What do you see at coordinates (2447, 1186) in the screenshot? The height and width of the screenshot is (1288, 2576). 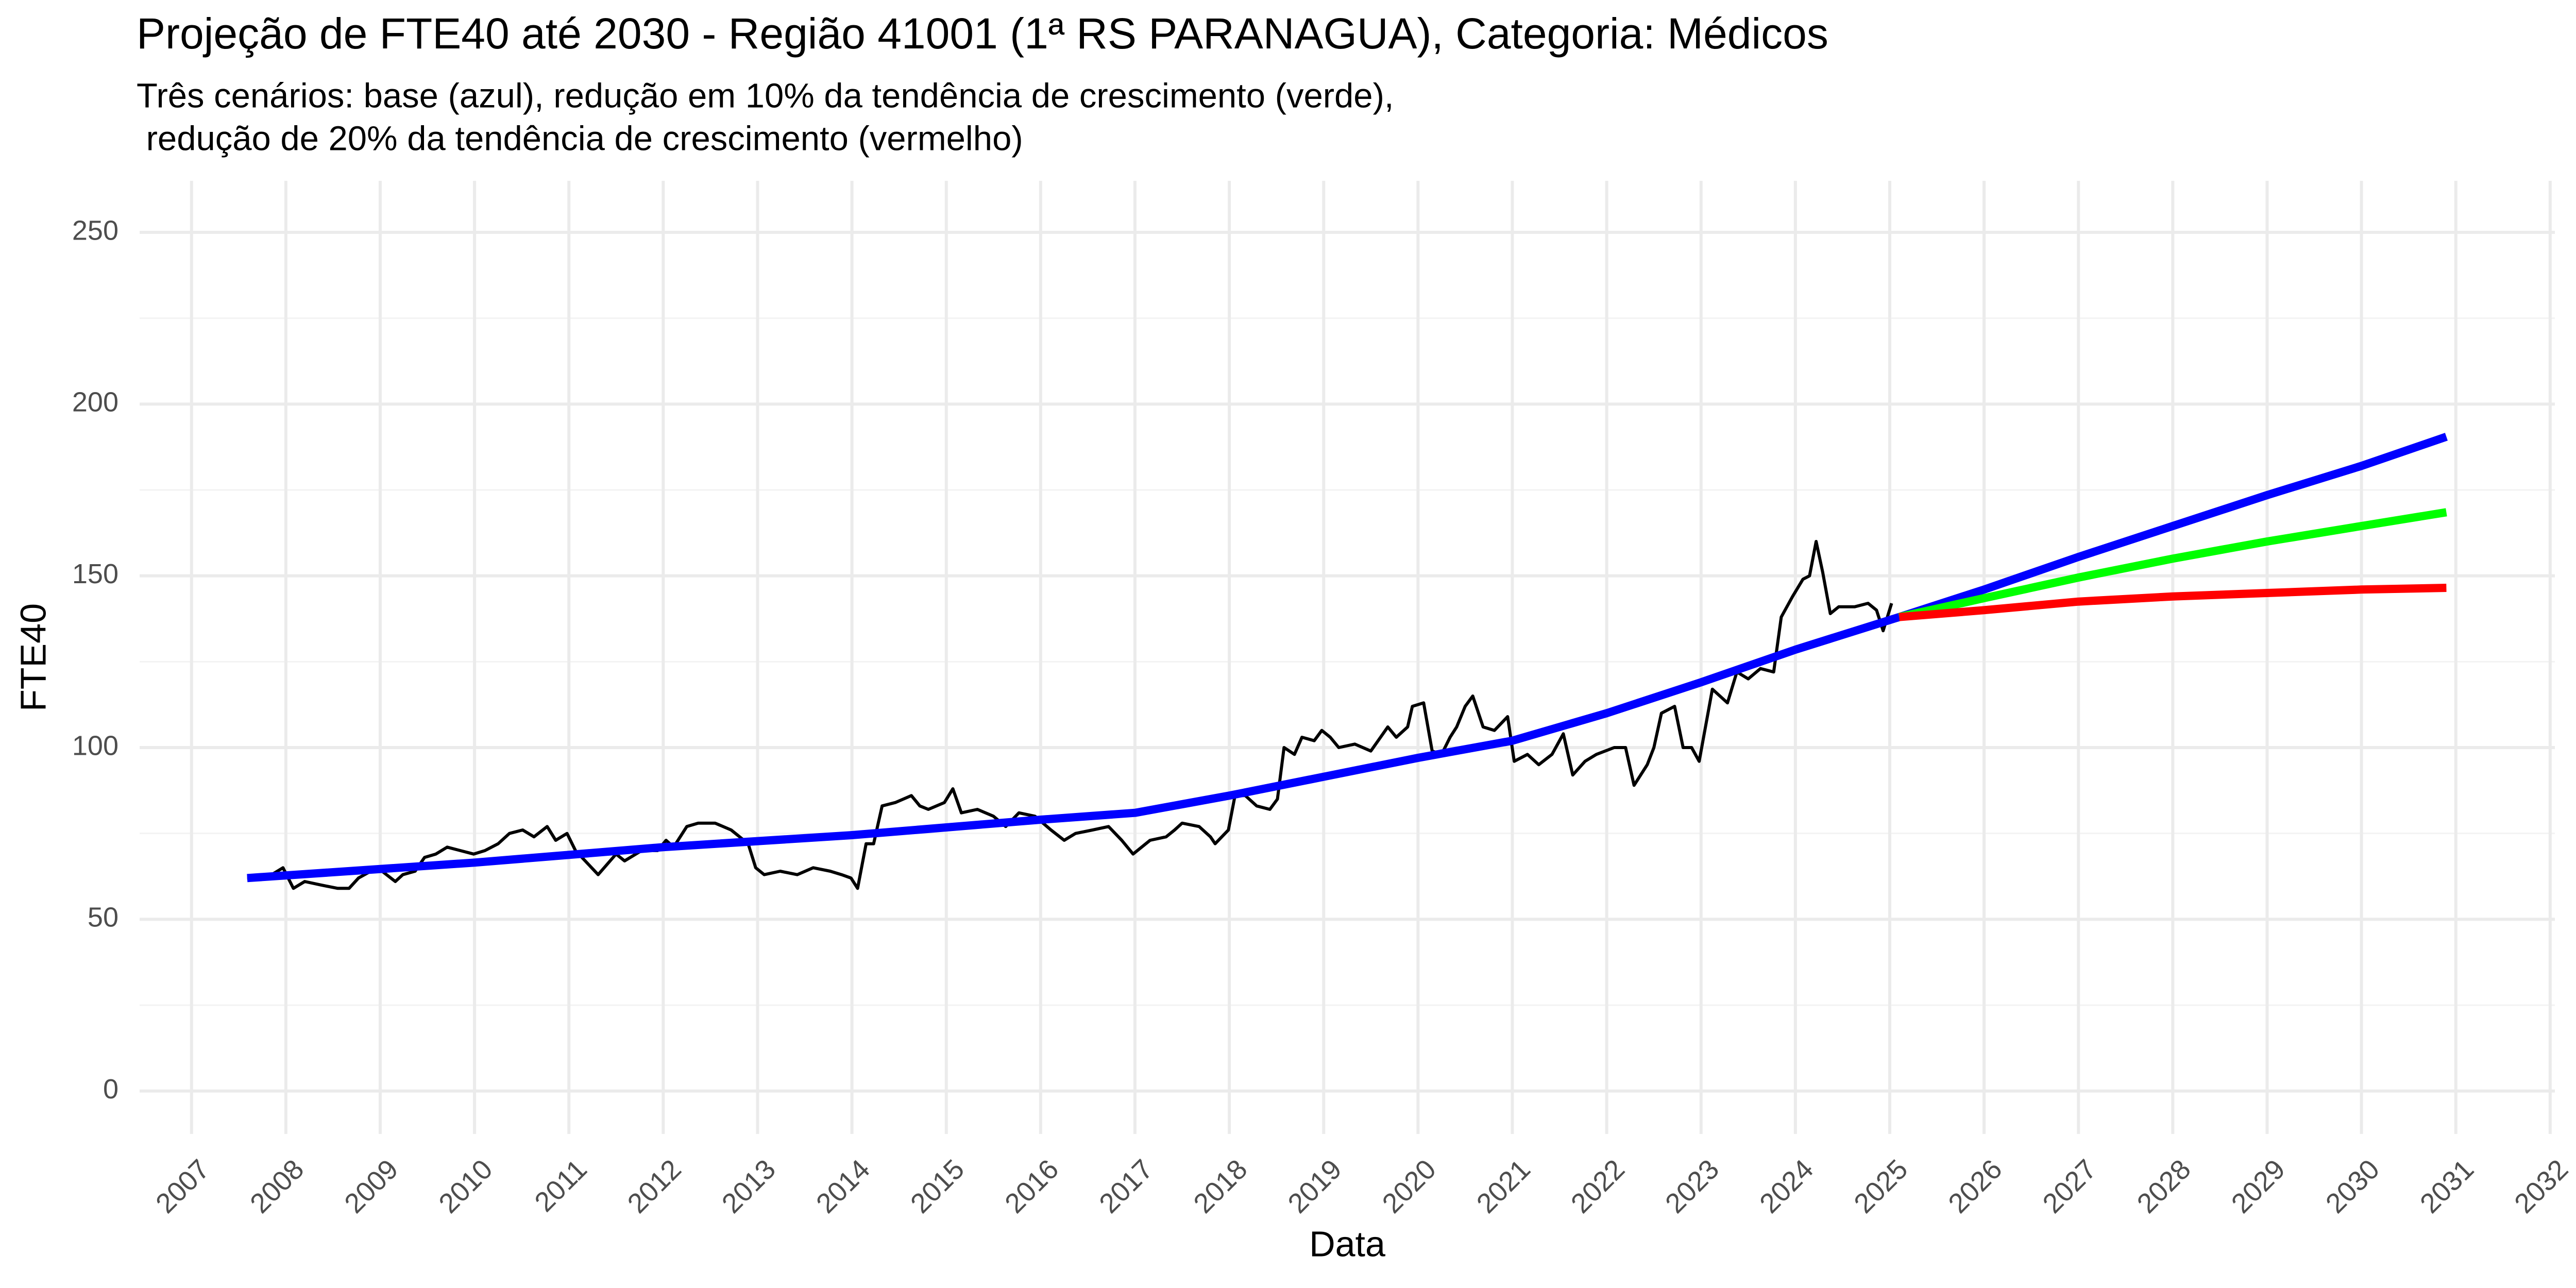 I see `x-tick-label: 2031` at bounding box center [2447, 1186].